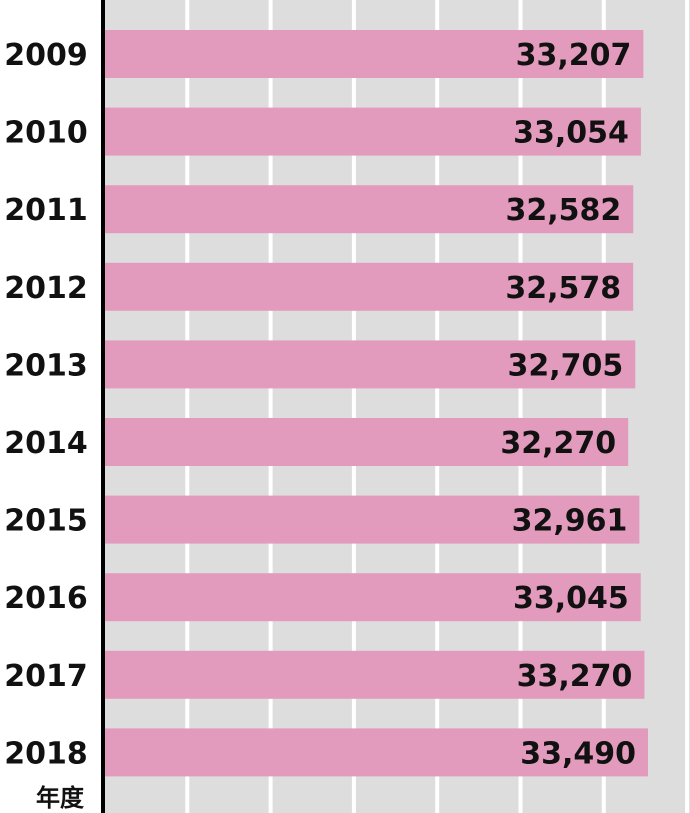  I want to click on bar-value-label: 32,961, so click(570, 521).